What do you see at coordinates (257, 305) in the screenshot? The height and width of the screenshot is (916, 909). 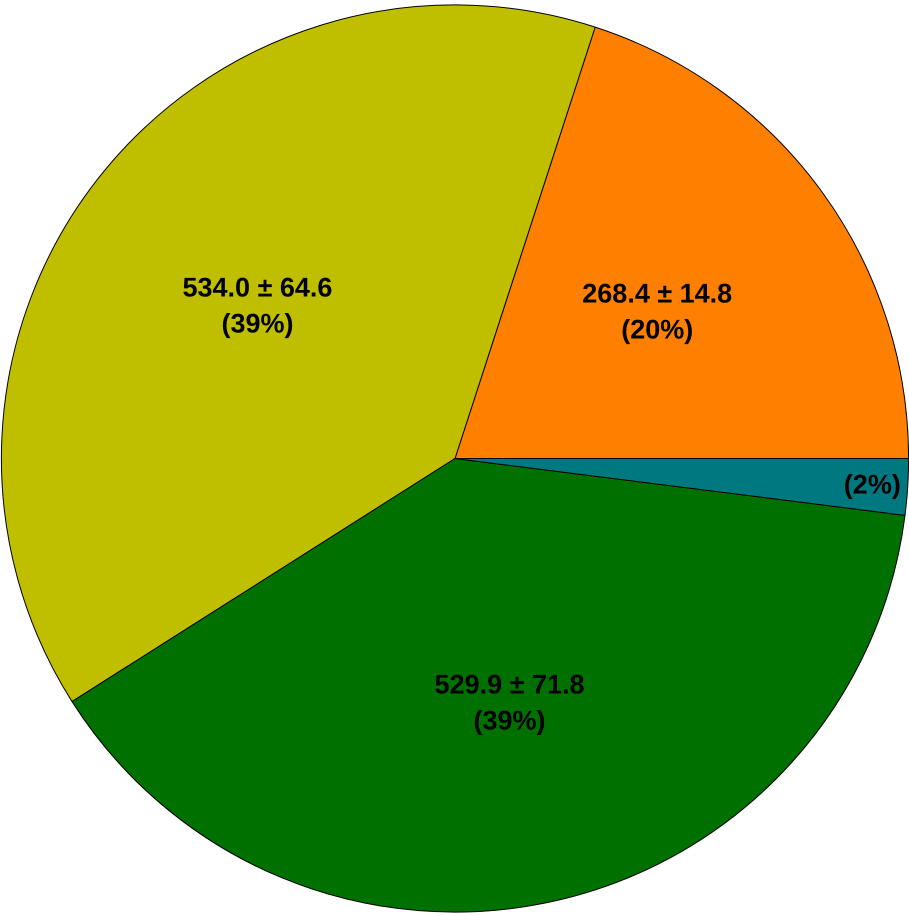 I see `data-label: 534.0 ± 64.6 (39%)` at bounding box center [257, 305].